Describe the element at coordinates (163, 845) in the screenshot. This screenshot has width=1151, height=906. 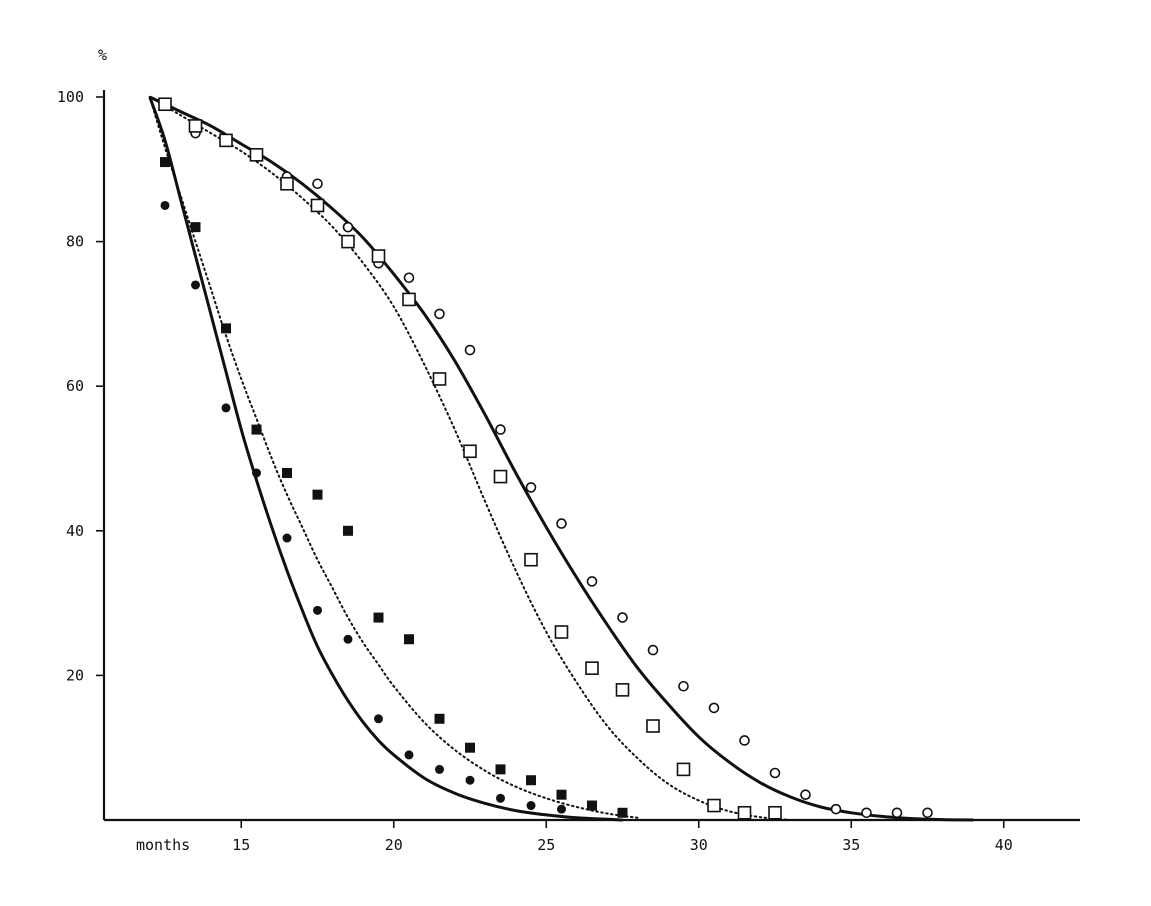
I see `x-axis-unit-label: months` at that location.